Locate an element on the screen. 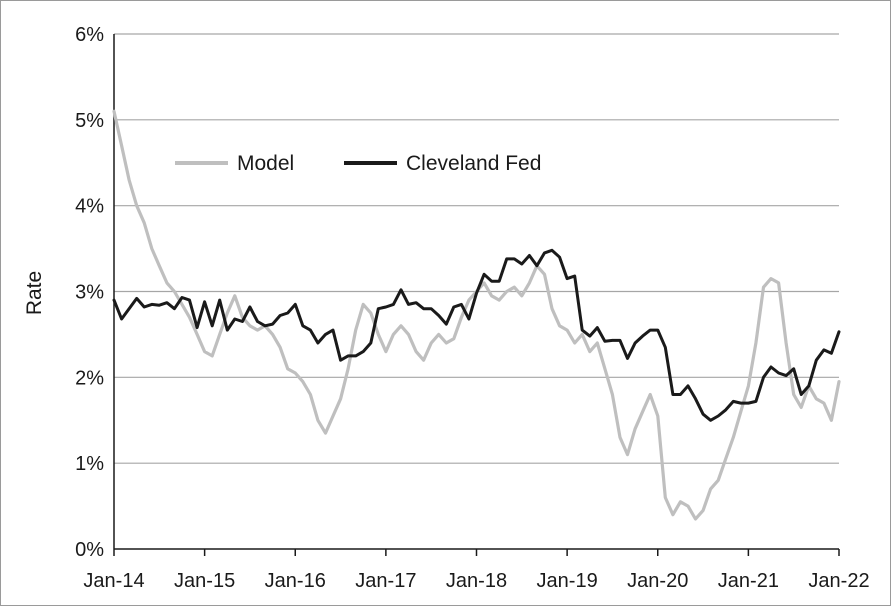 Image resolution: width=891 pixels, height=610 pixels. x-tick-label: Jan-21 is located at coordinates (748, 581).